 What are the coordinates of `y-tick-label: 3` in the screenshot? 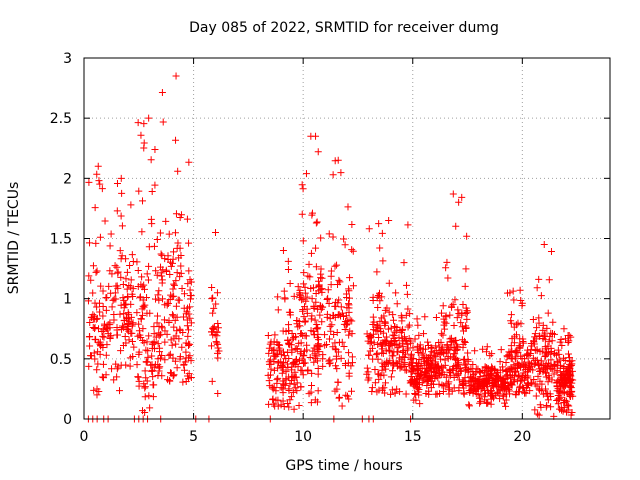 It's located at (67, 59).